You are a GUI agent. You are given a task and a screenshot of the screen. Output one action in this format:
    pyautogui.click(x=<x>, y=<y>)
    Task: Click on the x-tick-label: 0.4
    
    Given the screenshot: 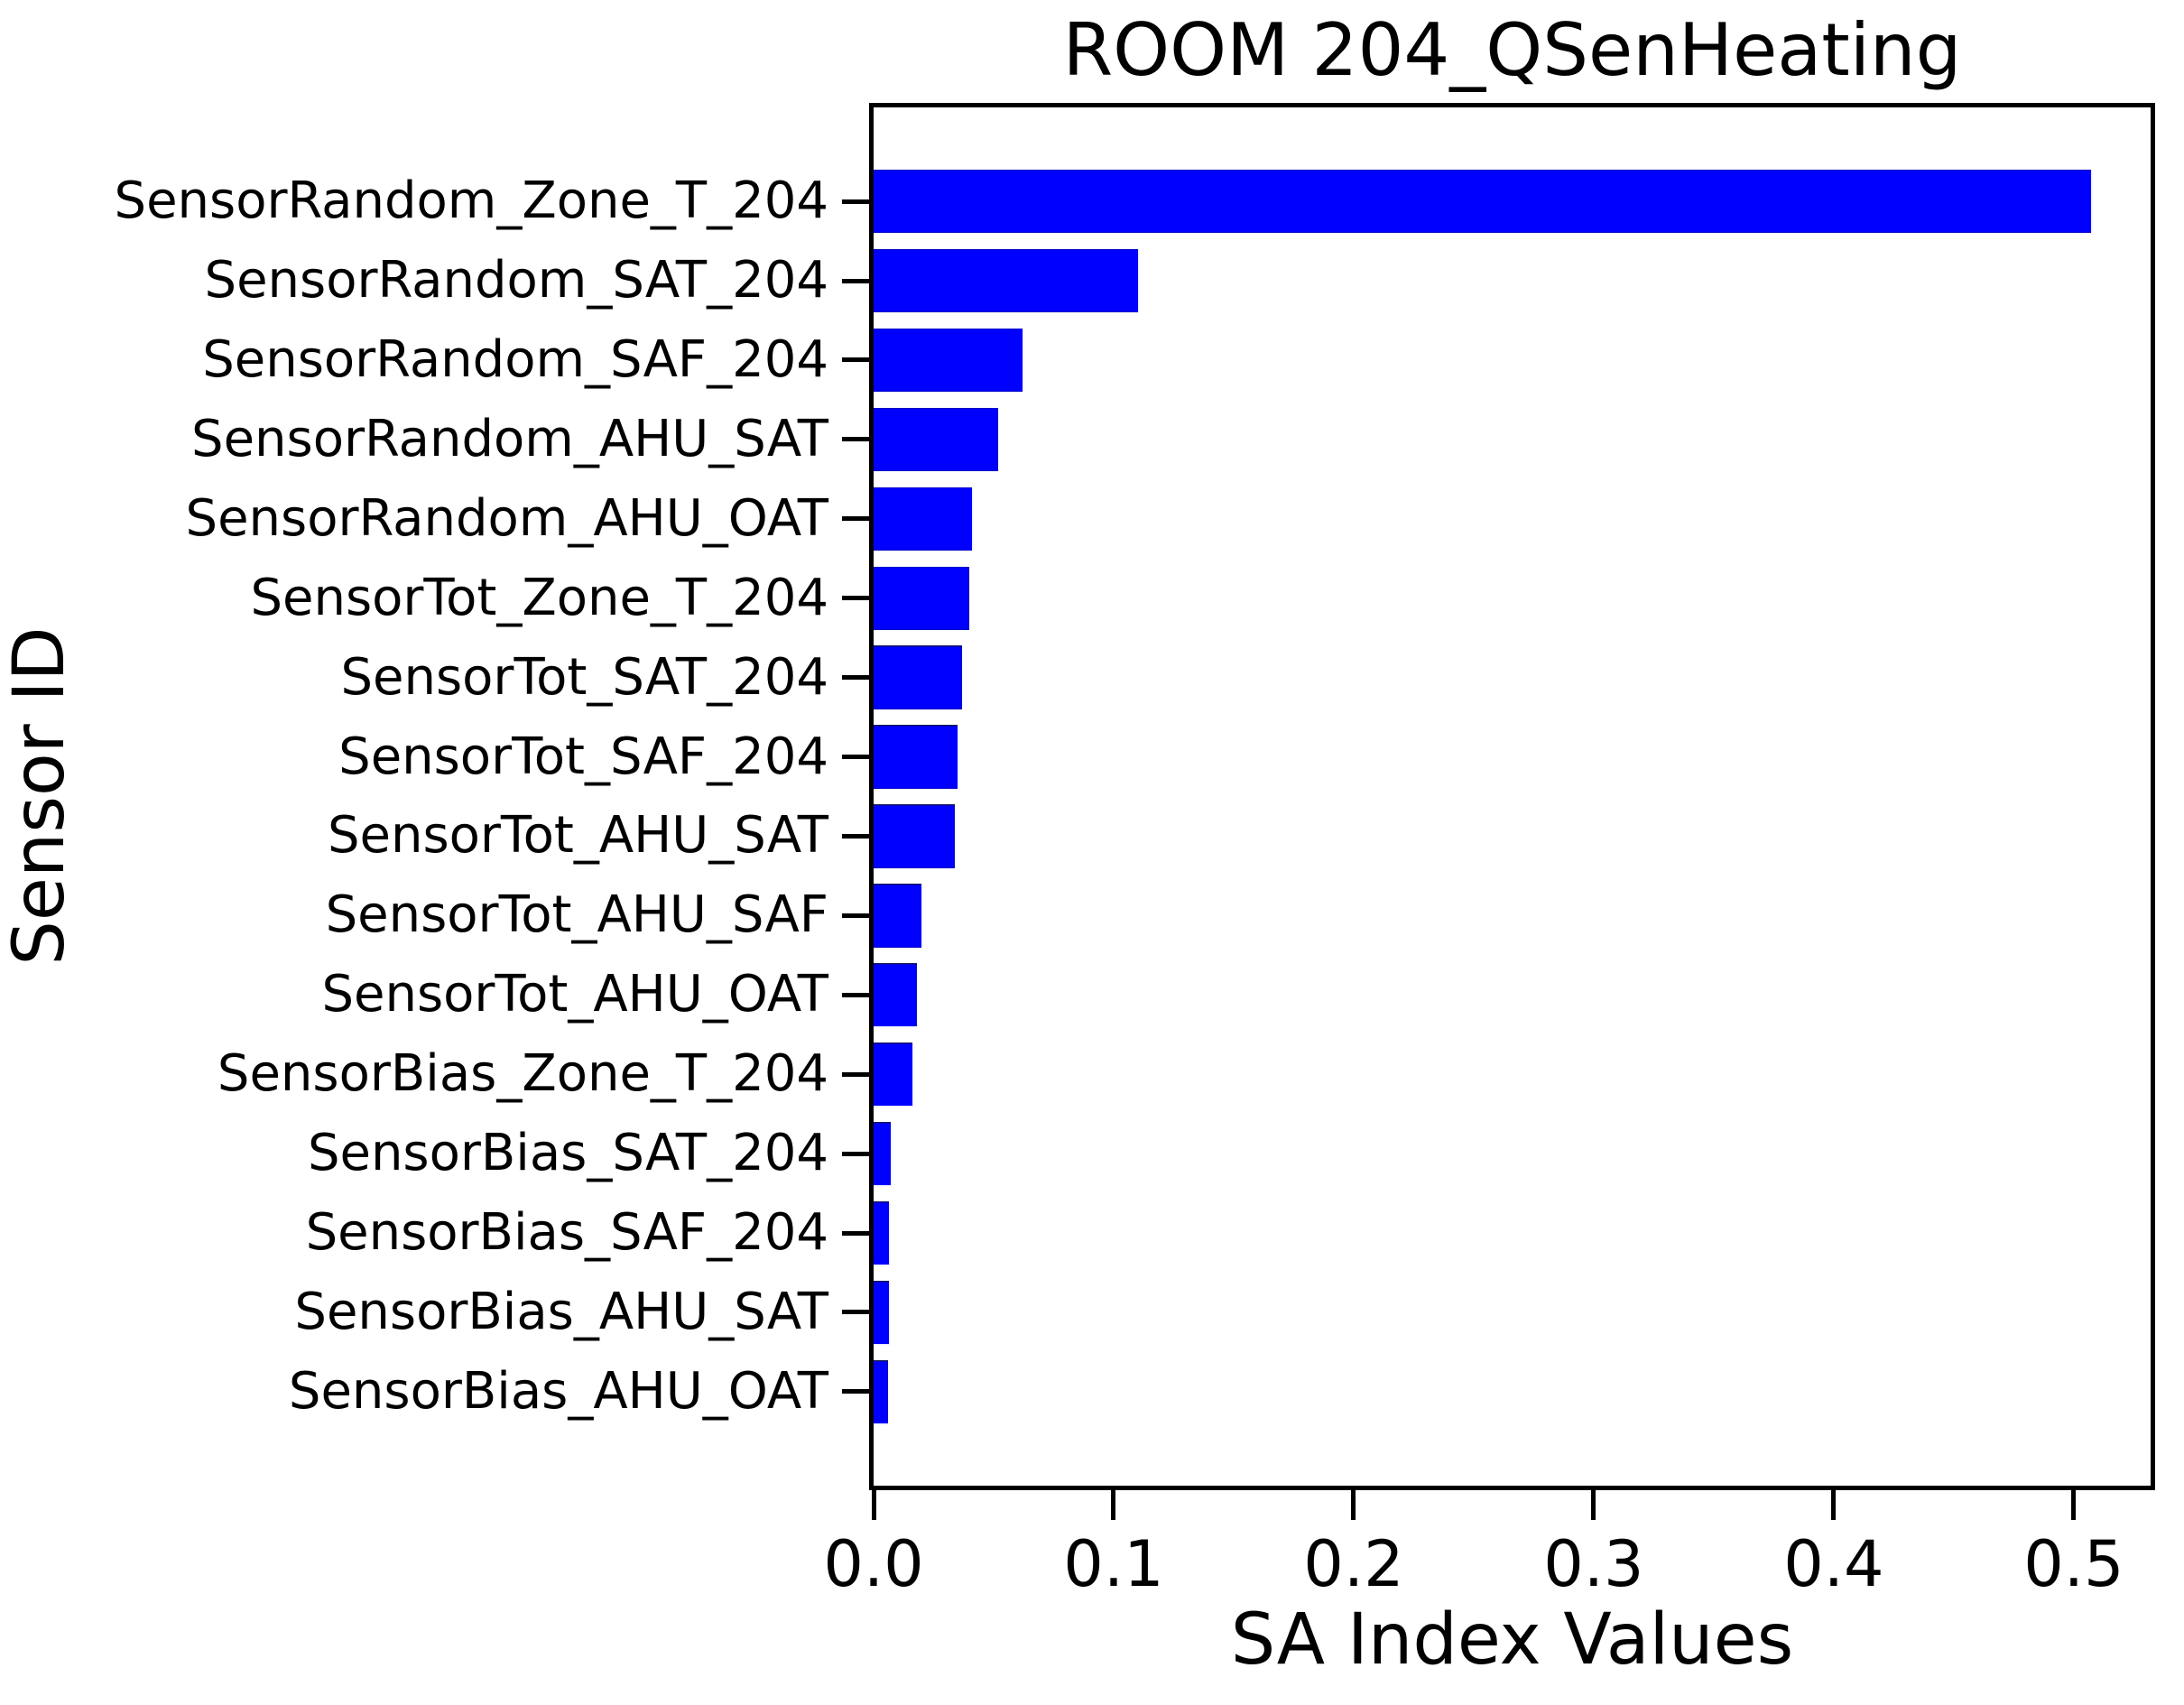 What is the action you would take?
    pyautogui.click(x=1833, y=1564)
    